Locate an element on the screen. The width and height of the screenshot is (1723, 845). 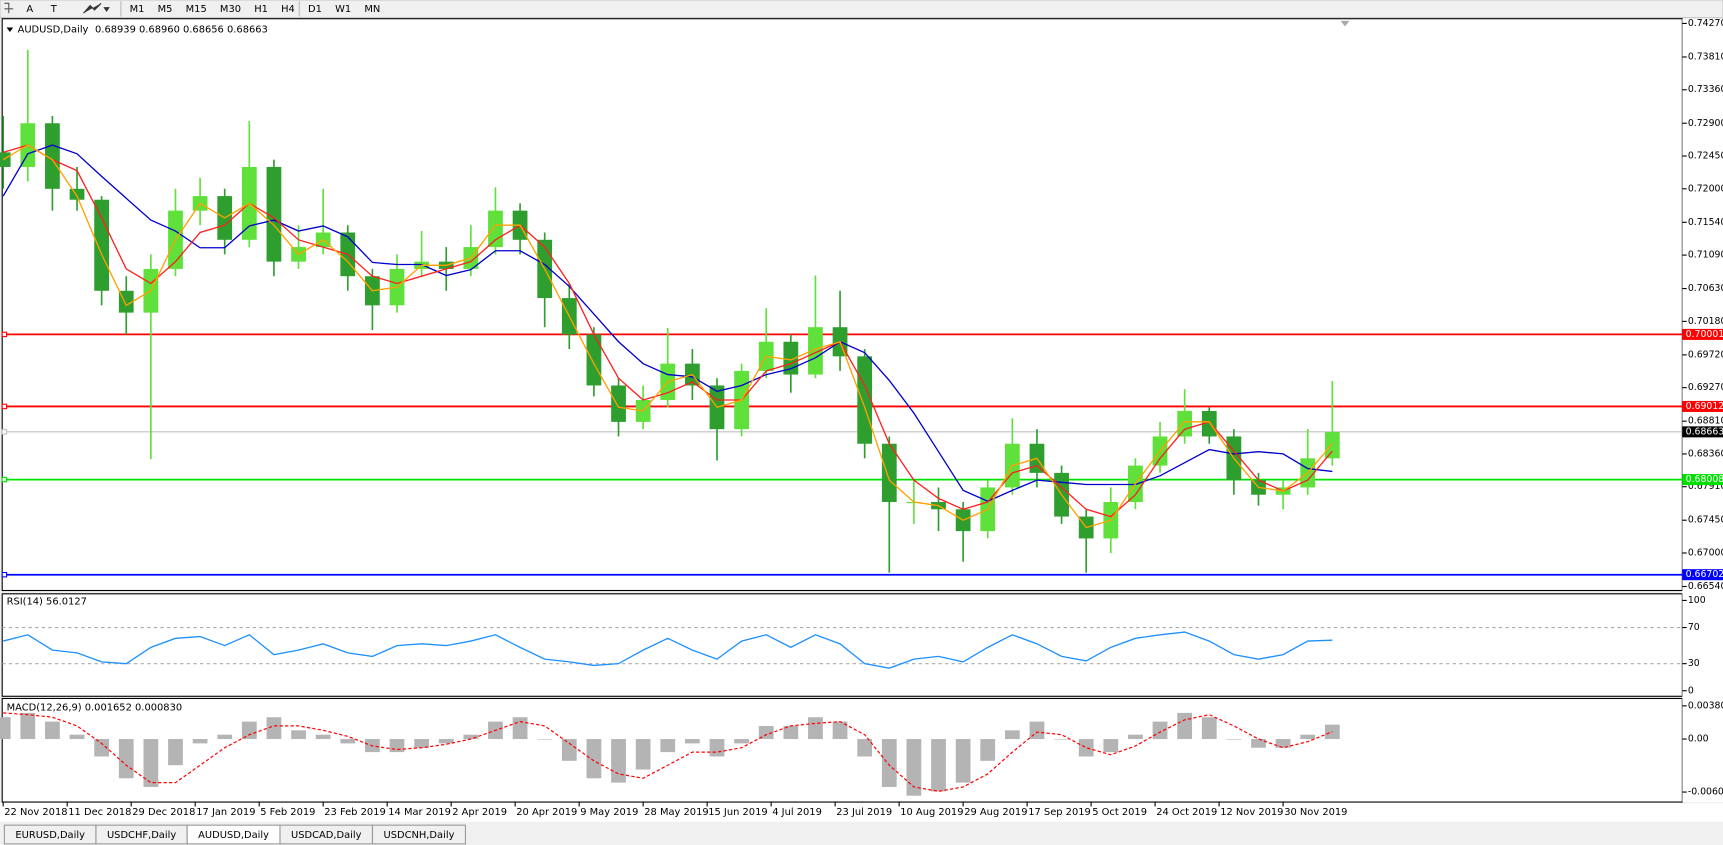
price-level-label: 0.69012 is located at coordinates (1704, 406).